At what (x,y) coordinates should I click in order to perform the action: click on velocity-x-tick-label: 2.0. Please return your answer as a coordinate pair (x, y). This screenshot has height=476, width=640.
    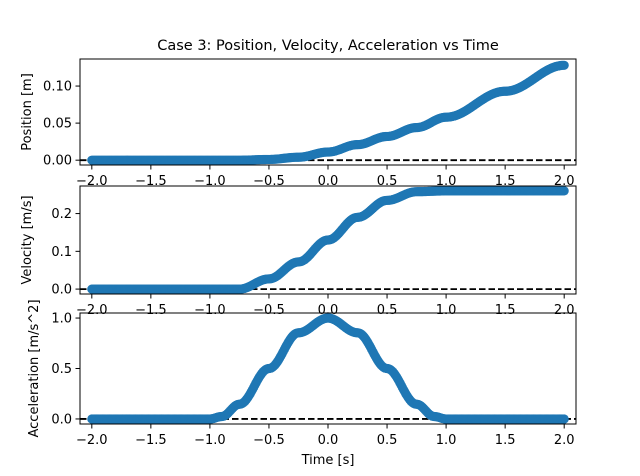
    Looking at the image, I should click on (564, 310).